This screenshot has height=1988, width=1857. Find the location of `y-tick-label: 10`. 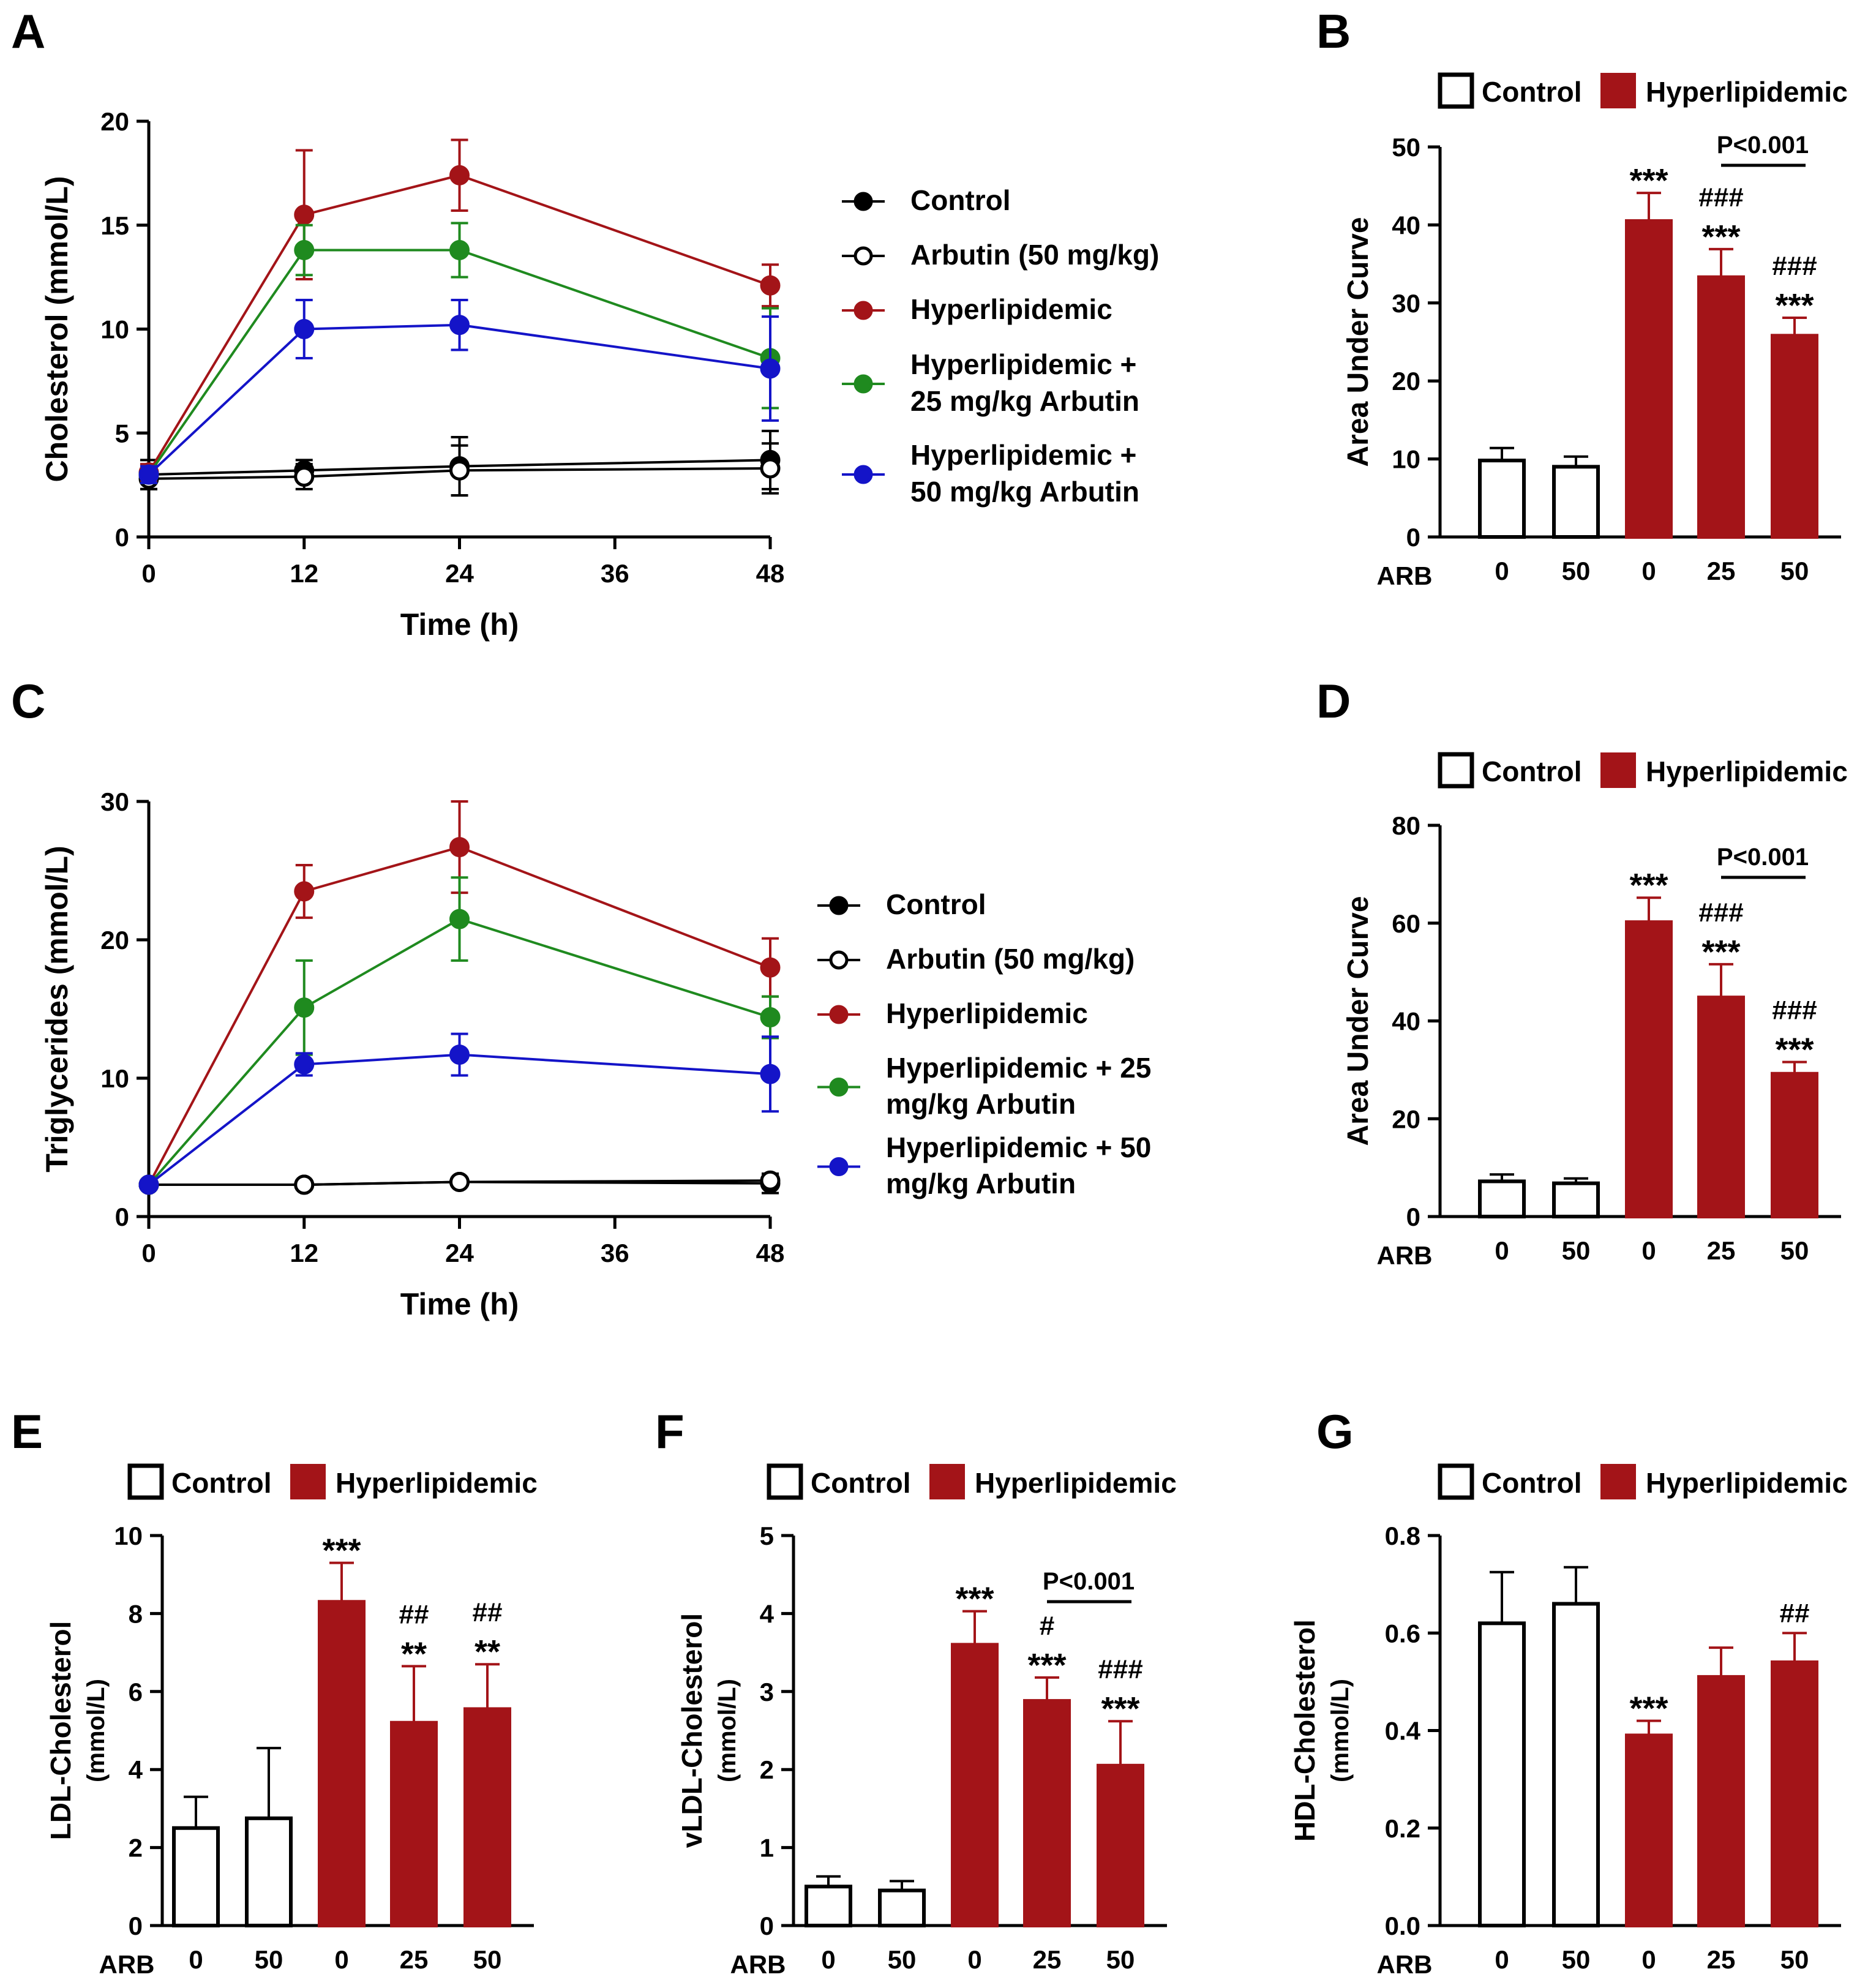

y-tick-label: 10 is located at coordinates (128, 1535).